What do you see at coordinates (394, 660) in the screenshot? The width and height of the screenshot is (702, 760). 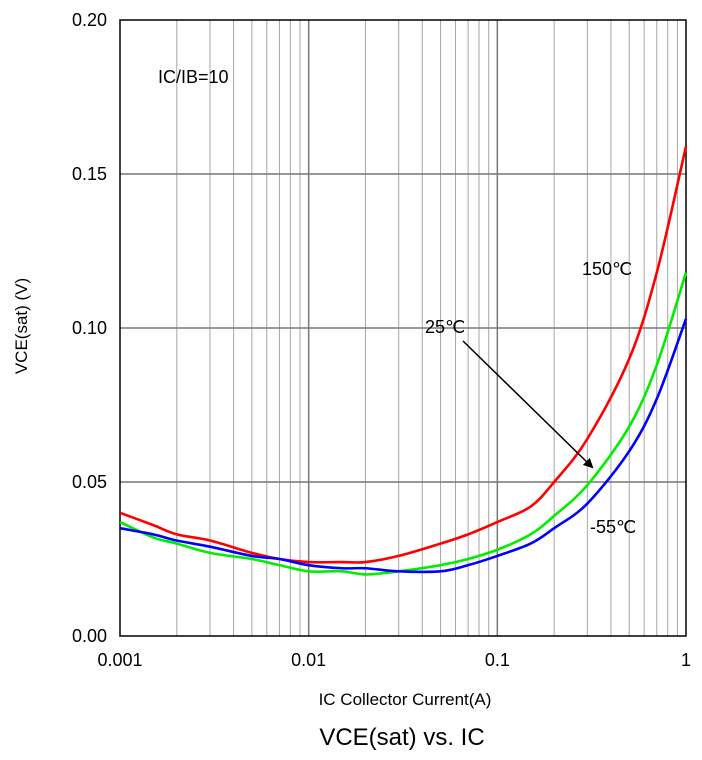 I see `x-tick-labels: 0.001 0.01 0.1 1` at bounding box center [394, 660].